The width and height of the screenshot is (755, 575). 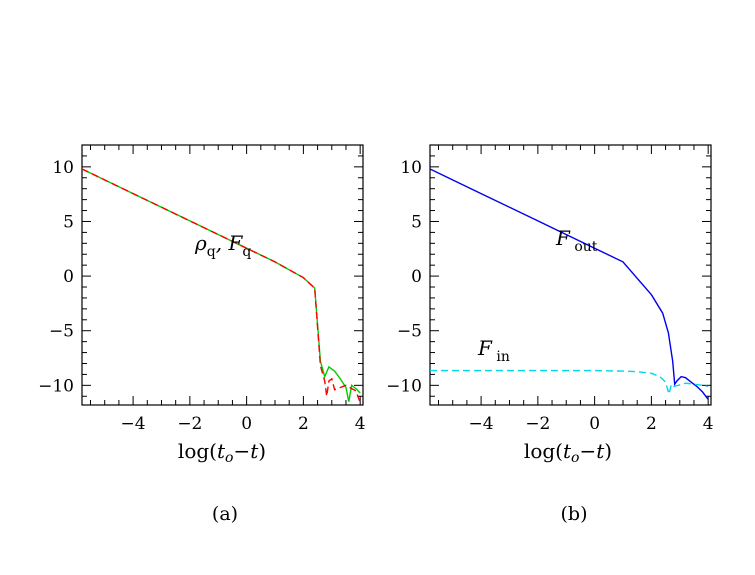 I want to click on panel-a-annotation: ρq, Fq, so click(x=222, y=245).